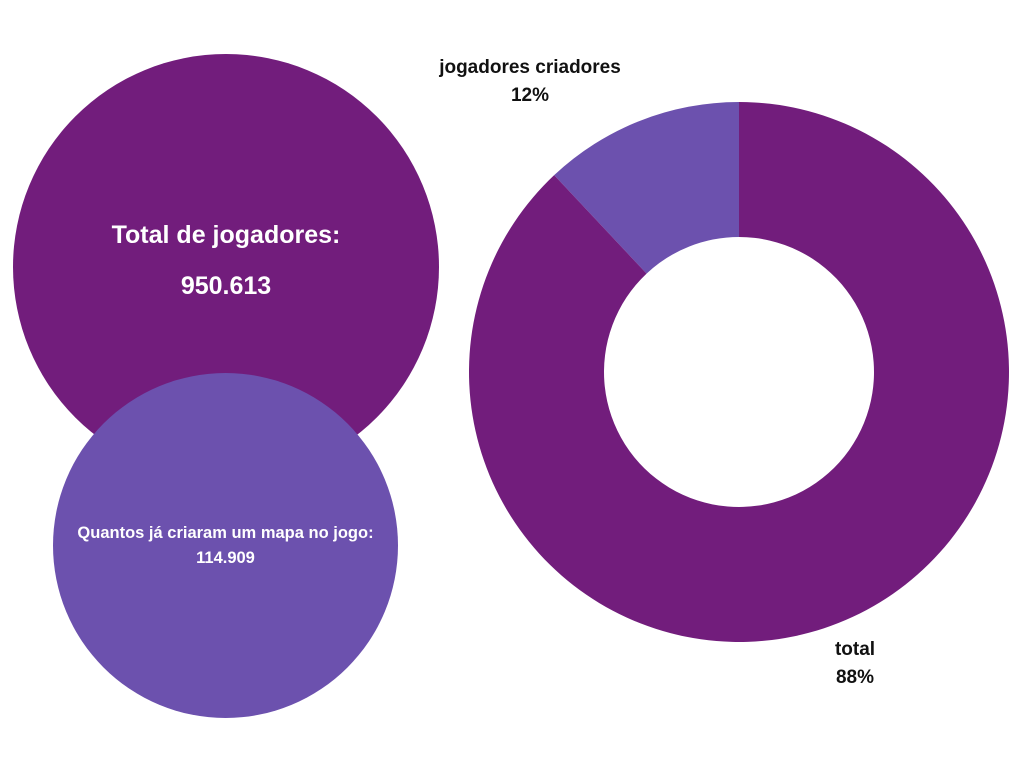  What do you see at coordinates (855, 677) in the screenshot?
I see `slice-percent-total: 88%` at bounding box center [855, 677].